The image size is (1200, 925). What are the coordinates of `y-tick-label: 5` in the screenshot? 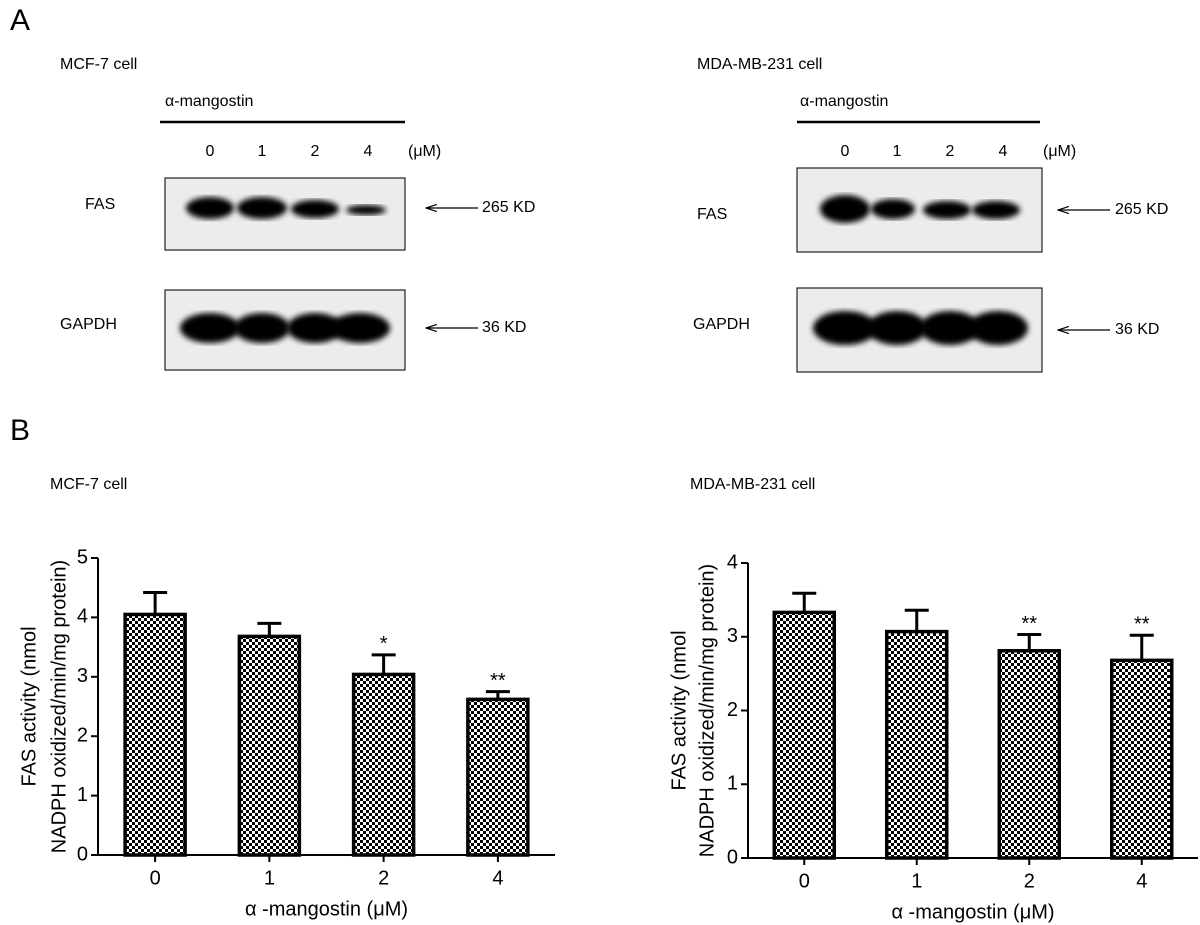 It's located at (82, 557).